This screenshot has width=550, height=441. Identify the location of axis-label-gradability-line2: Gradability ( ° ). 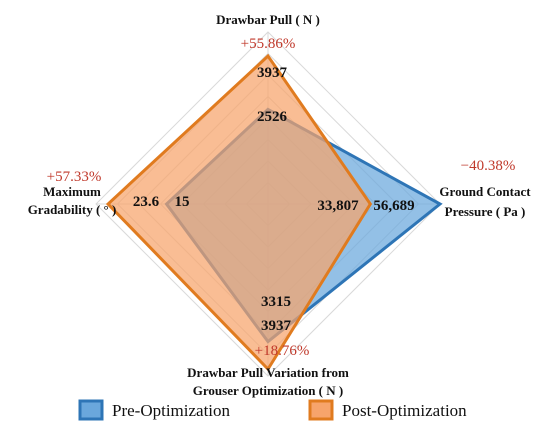
(72, 209).